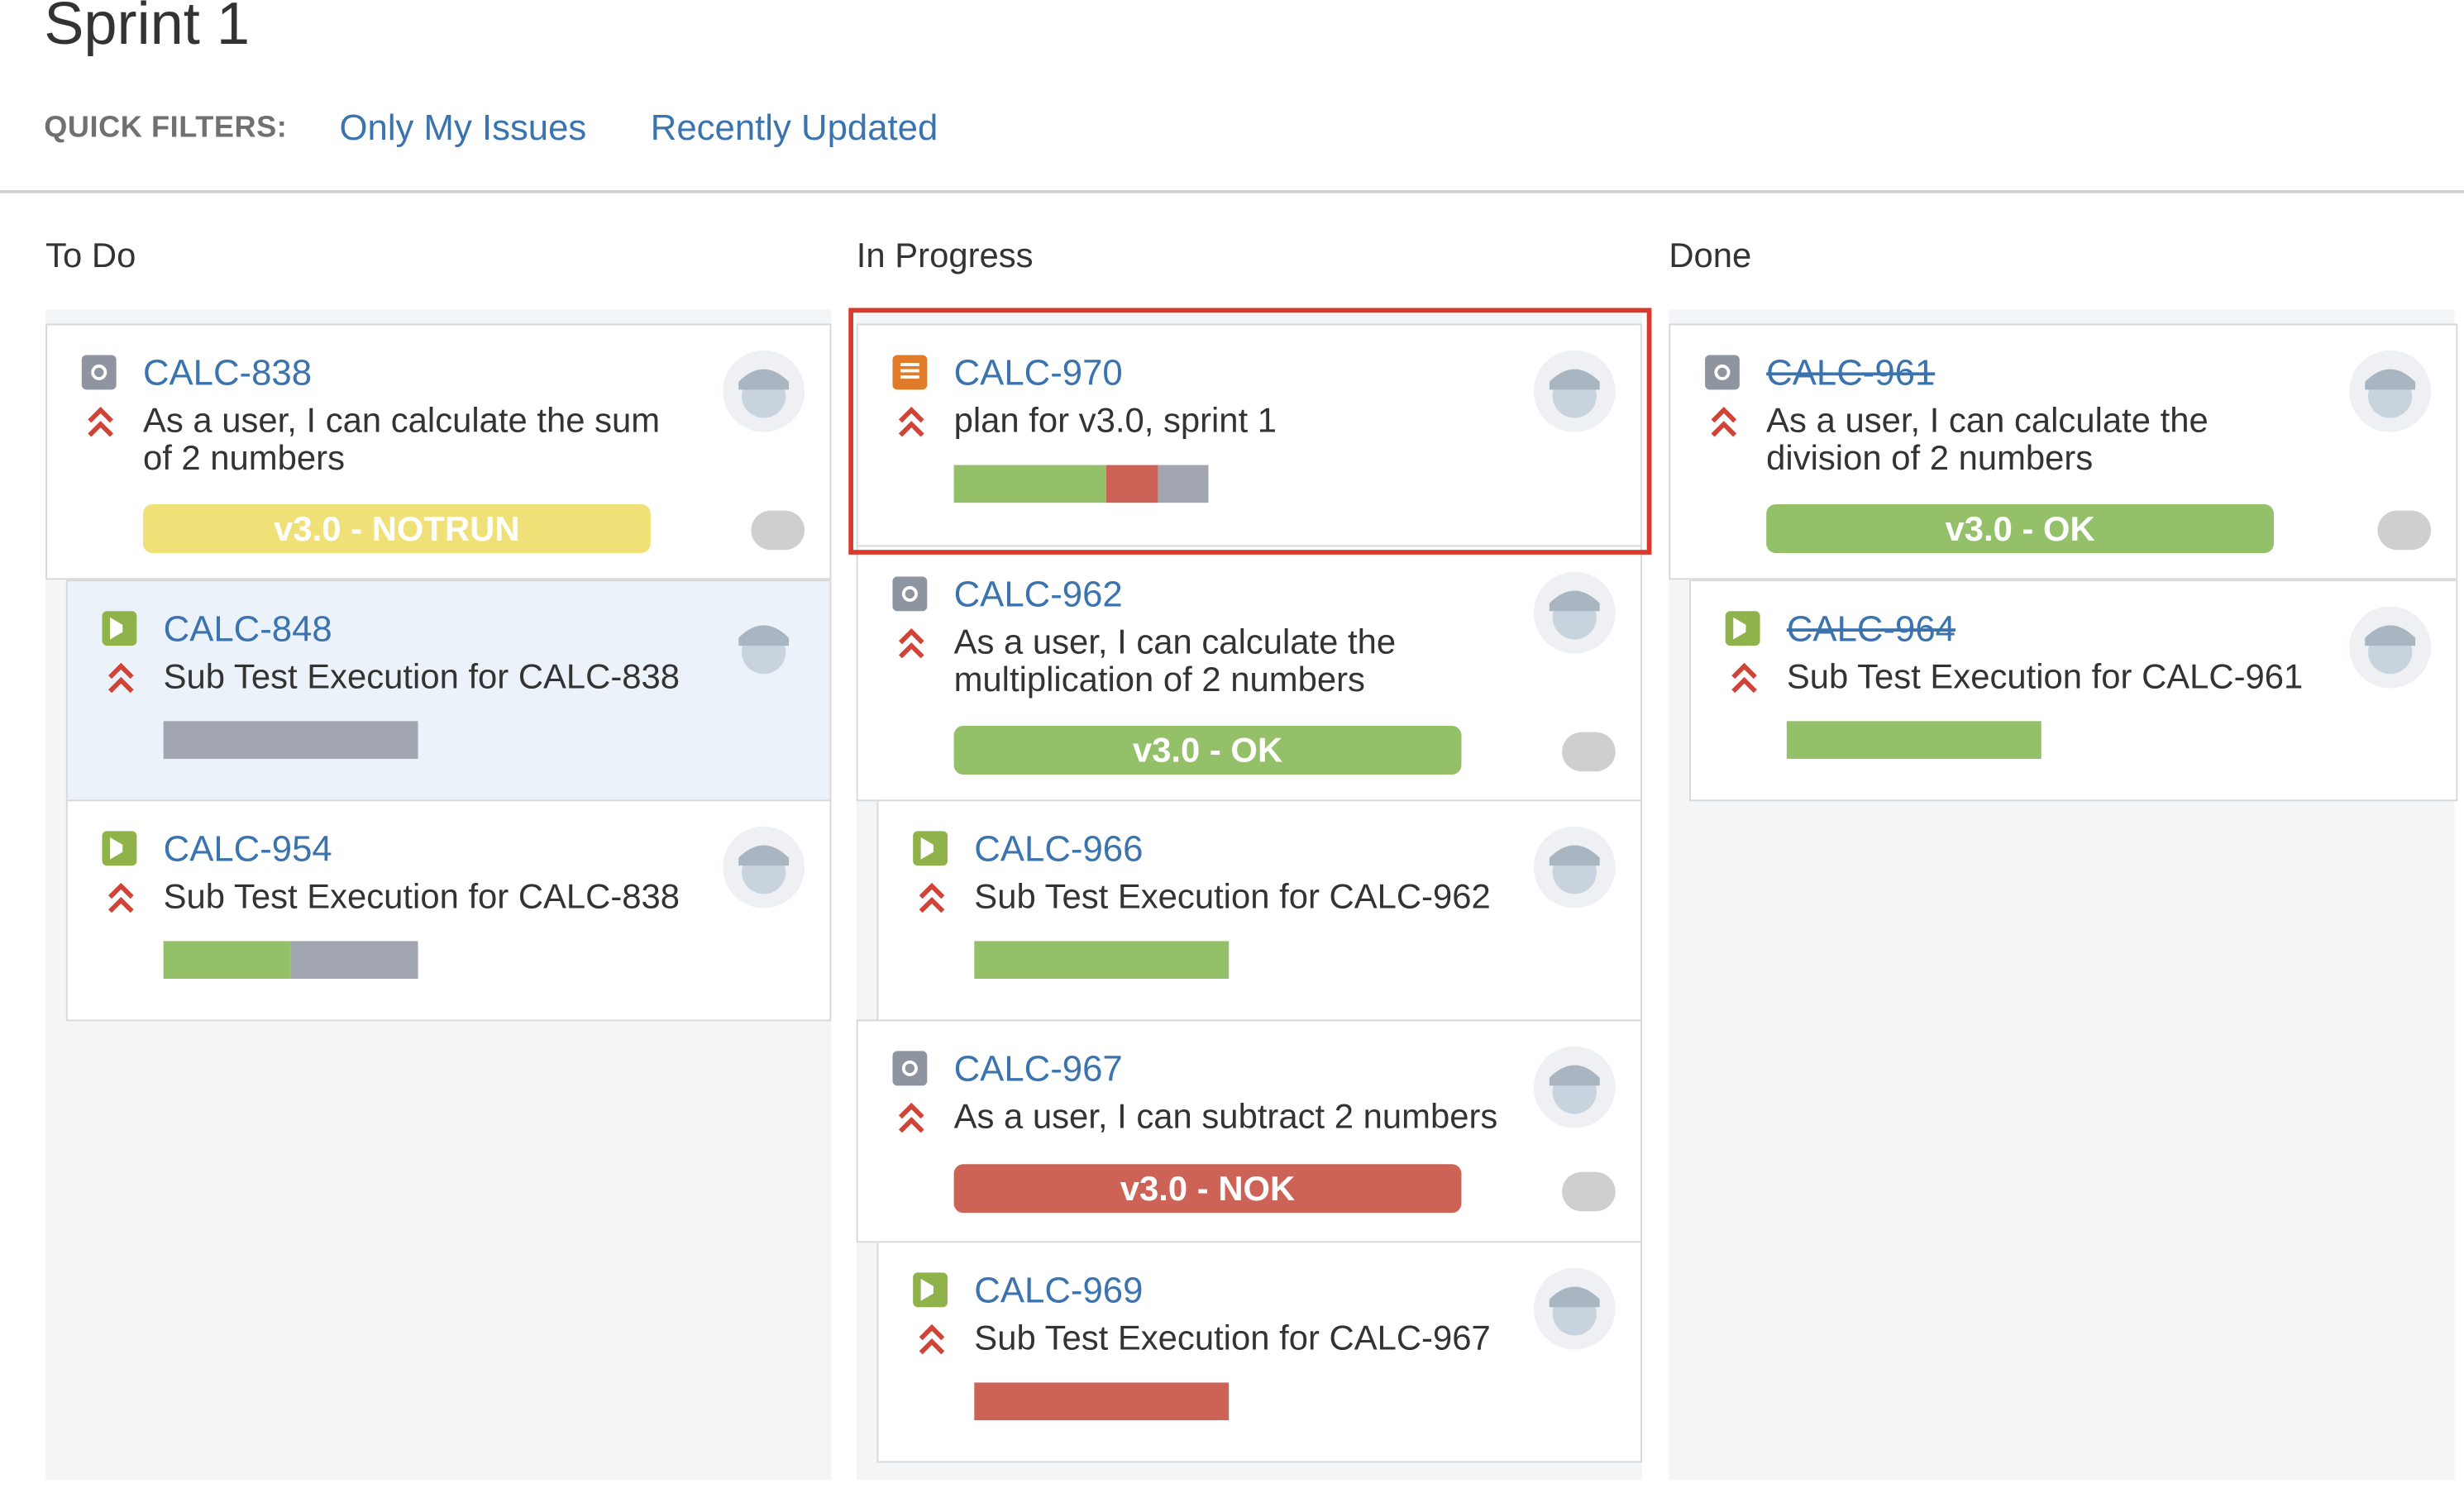 This screenshot has width=2464, height=1488. Describe the element at coordinates (794, 128) in the screenshot. I see `filter-recently-updated: Recently Updated` at that location.